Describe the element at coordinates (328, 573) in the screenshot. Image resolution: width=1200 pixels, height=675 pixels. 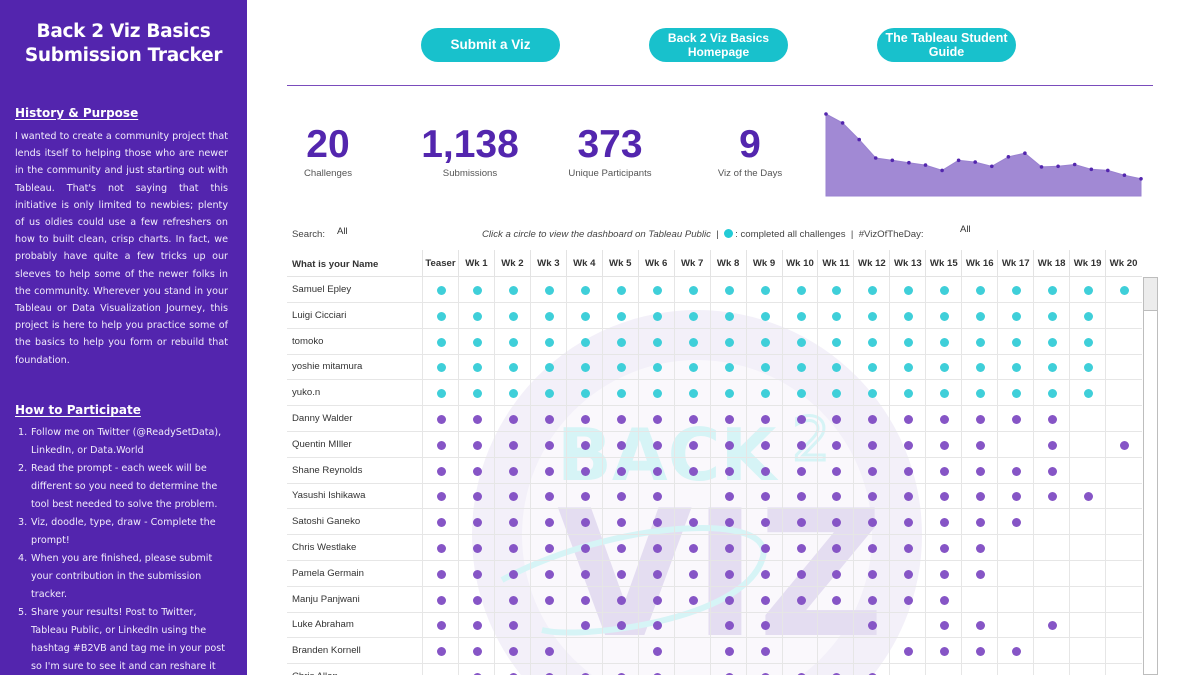
I see `participant-name: Pamela Germain` at that location.